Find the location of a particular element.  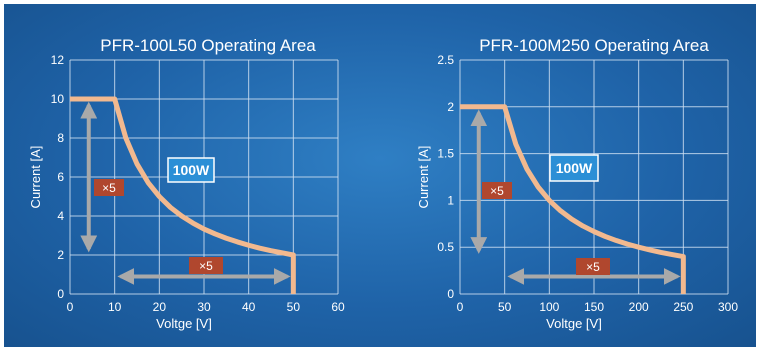

x-tick-label: 30 is located at coordinates (204, 307).